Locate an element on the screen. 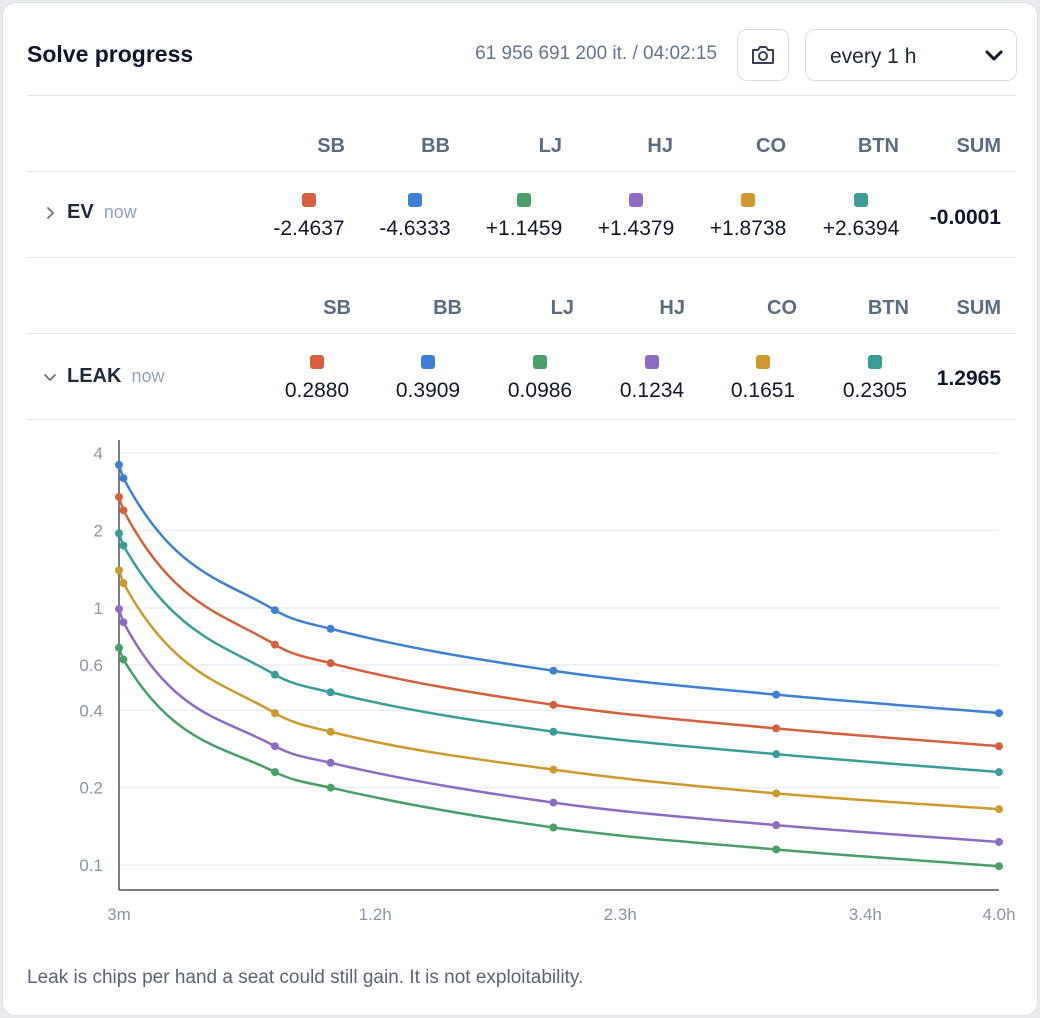 This screenshot has height=1018, width=1040. y-tick-label: 0.4 is located at coordinates (91, 710).